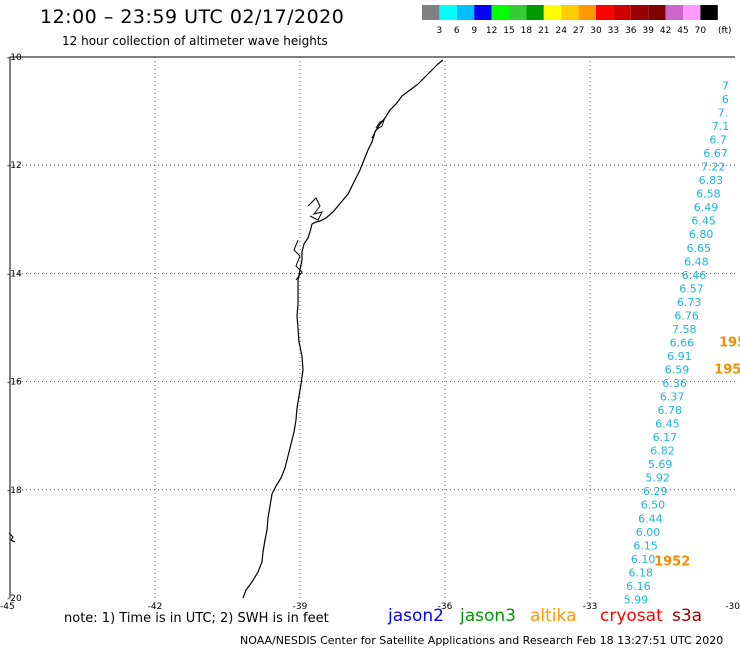  Describe the element at coordinates (596, 31) in the screenshot. I see `legend-label: 30` at that location.